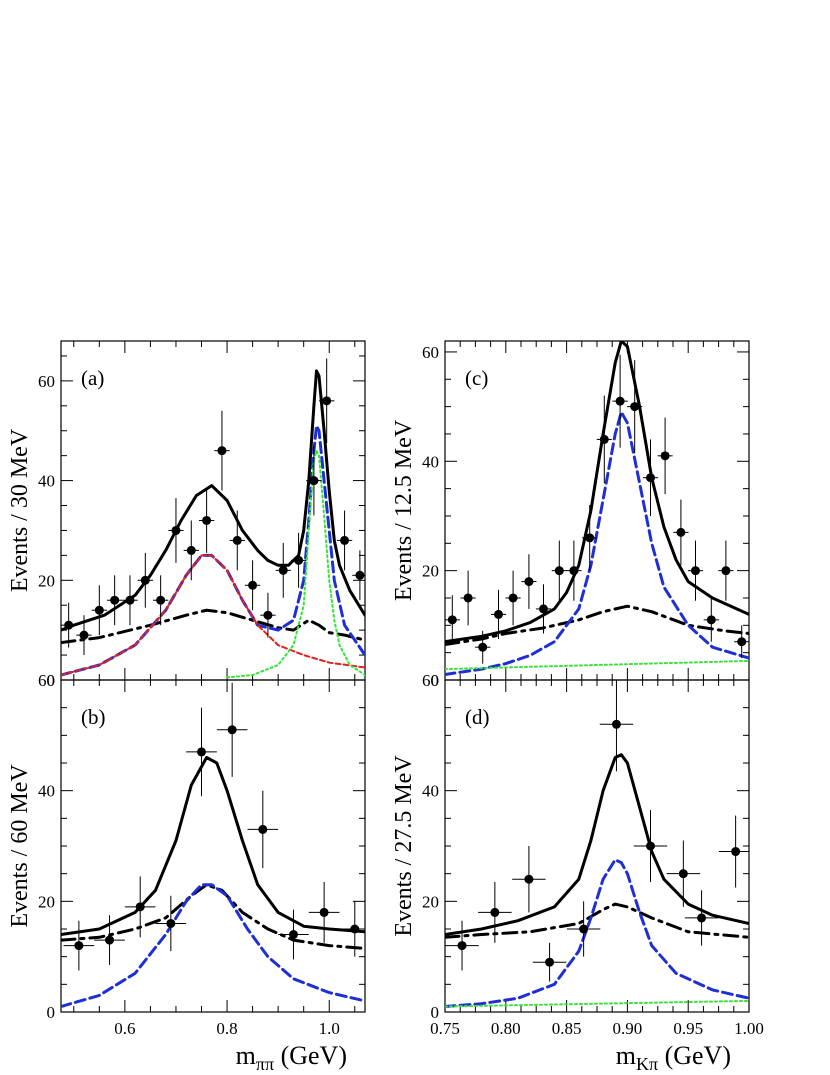 Image resolution: width=830 pixels, height=1075 pixels. Describe the element at coordinates (404, 510) in the screenshot. I see `y-axis-label: Events / 12.5 MeV` at that location.